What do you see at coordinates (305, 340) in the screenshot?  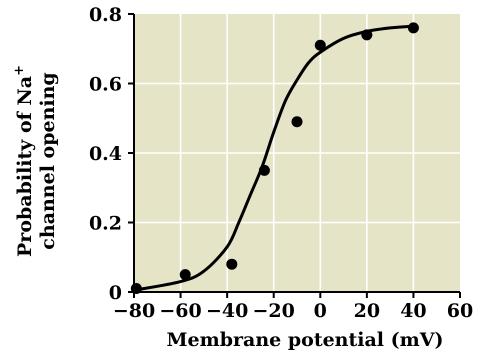 I see `x-axis-title: Membrane potential (mV)` at bounding box center [305, 340].